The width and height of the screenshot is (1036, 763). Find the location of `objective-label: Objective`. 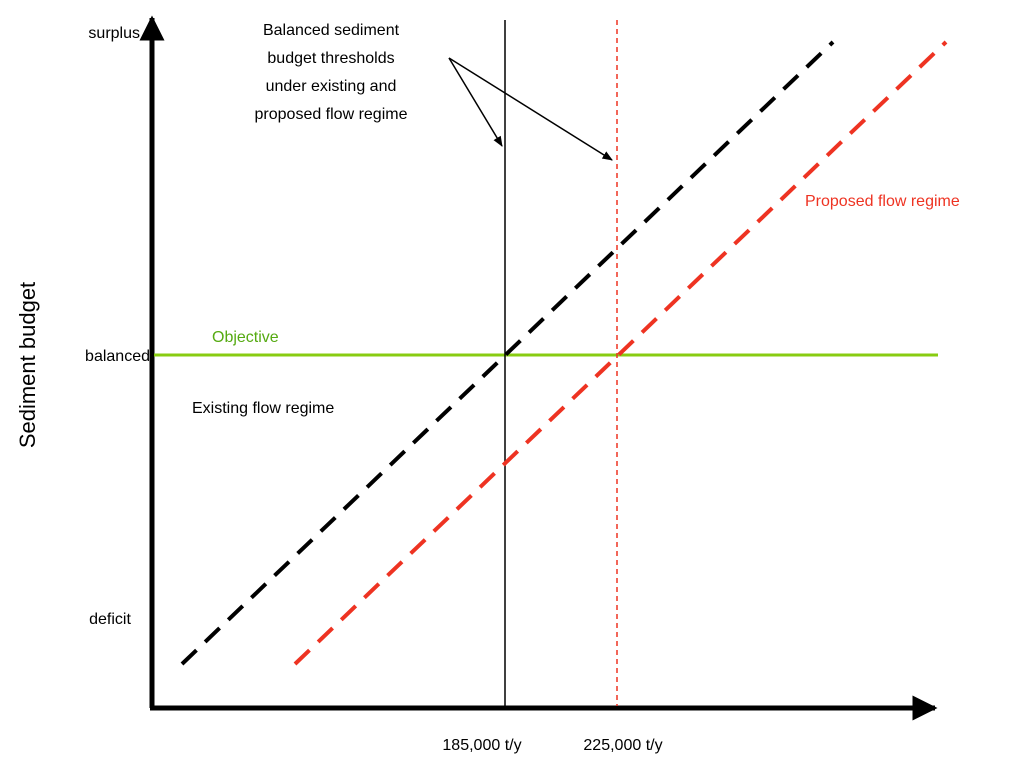

objective-label: Objective is located at coordinates (245, 337).